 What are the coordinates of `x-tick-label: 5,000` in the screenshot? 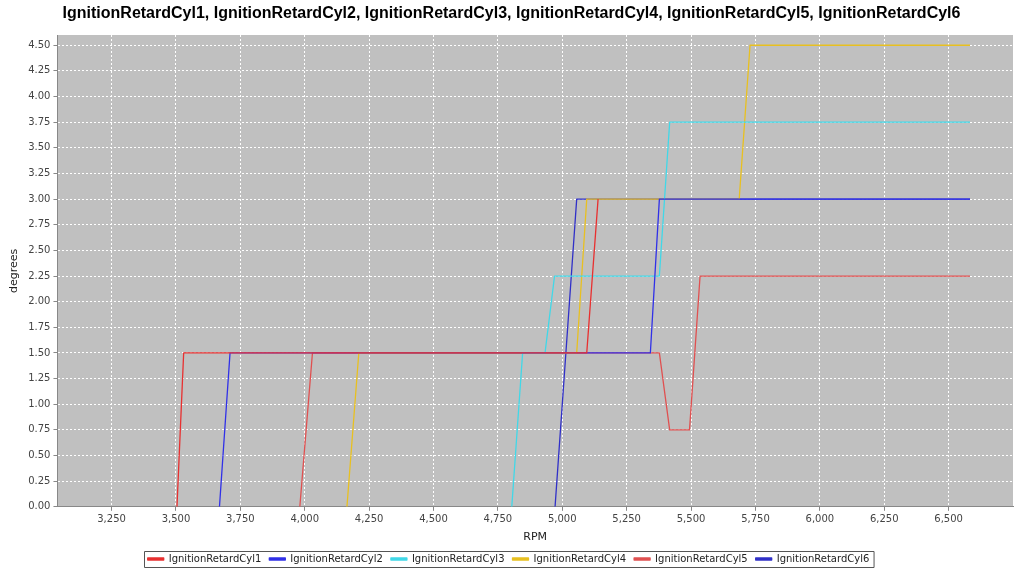 It's located at (562, 519).